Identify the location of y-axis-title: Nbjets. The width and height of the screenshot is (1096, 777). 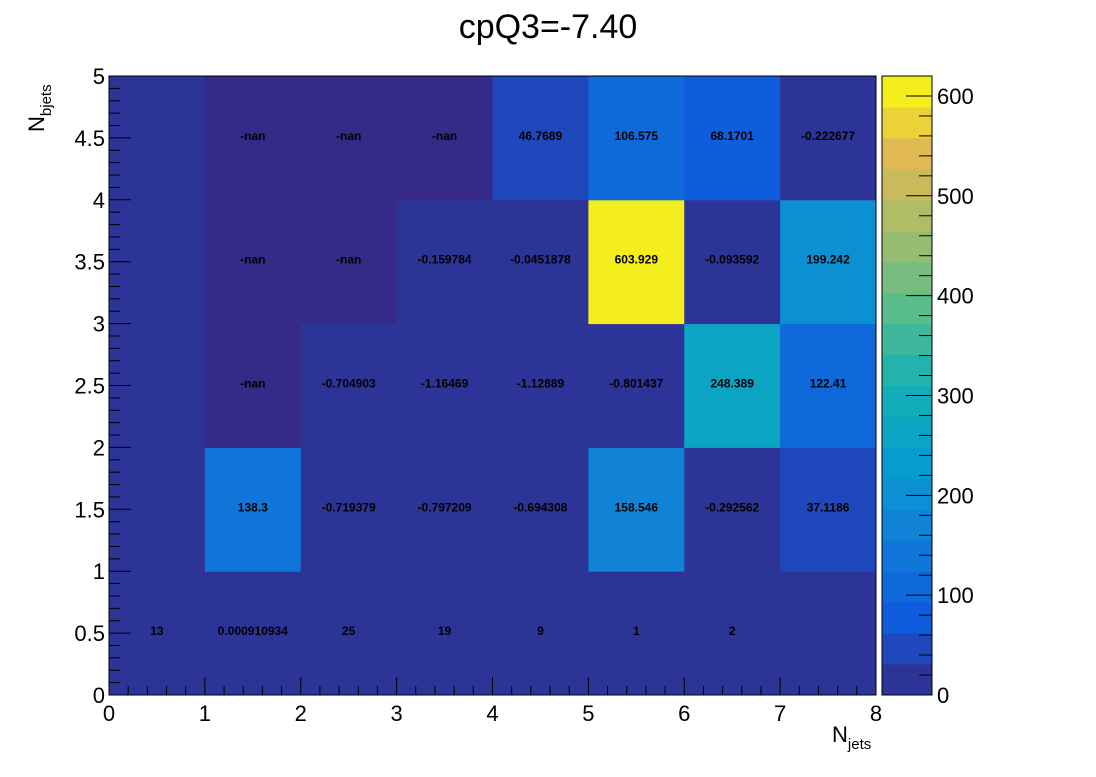
(39, 108).